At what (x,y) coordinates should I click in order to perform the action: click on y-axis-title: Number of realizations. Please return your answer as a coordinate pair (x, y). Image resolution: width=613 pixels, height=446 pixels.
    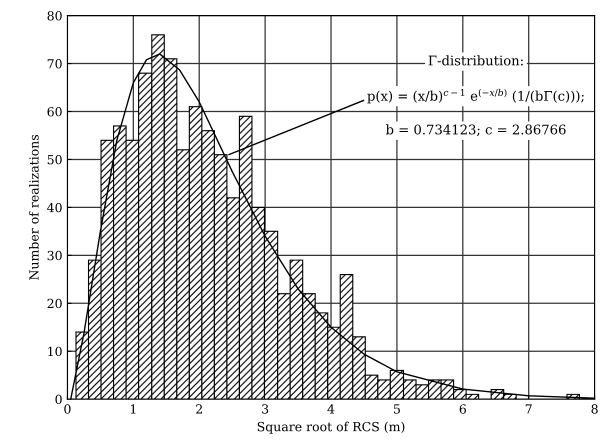
    Looking at the image, I should click on (34, 207).